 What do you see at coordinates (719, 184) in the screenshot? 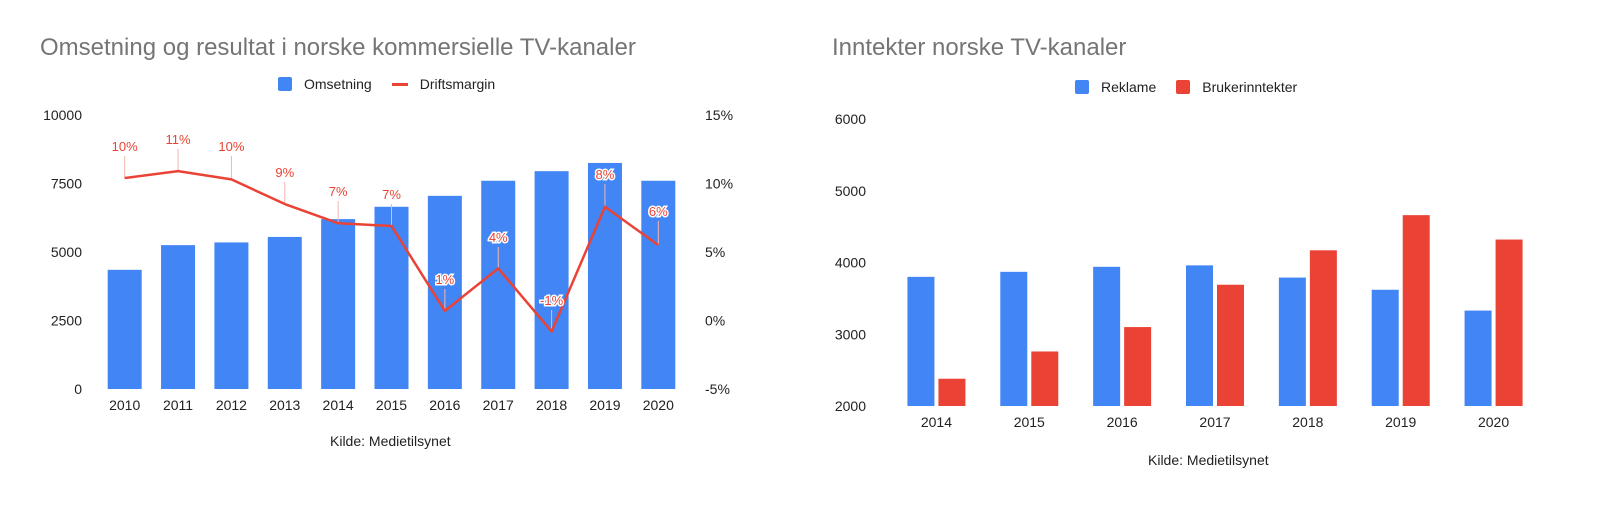
I see `y-right-tick-label: 10%` at bounding box center [719, 184].